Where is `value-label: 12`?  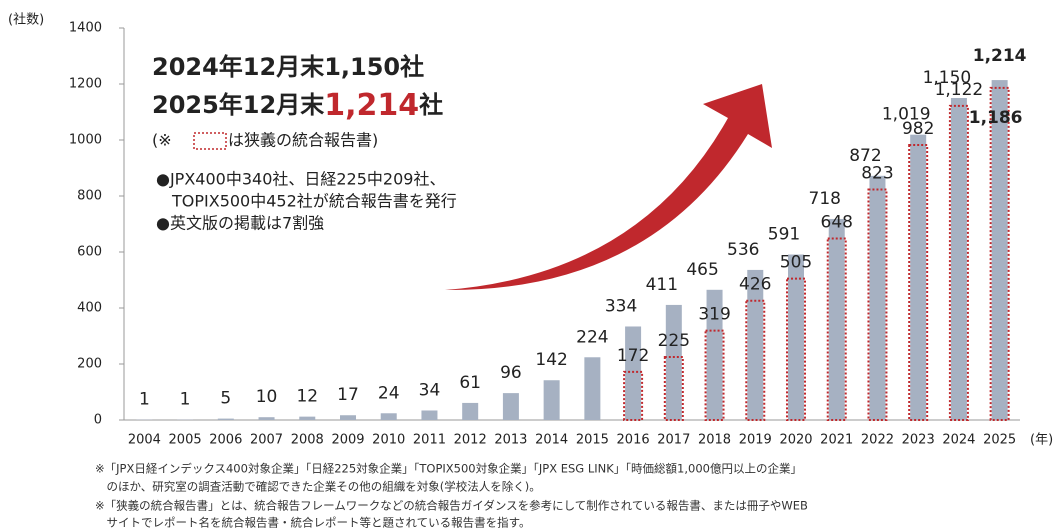 value-label: 12 is located at coordinates (307, 397).